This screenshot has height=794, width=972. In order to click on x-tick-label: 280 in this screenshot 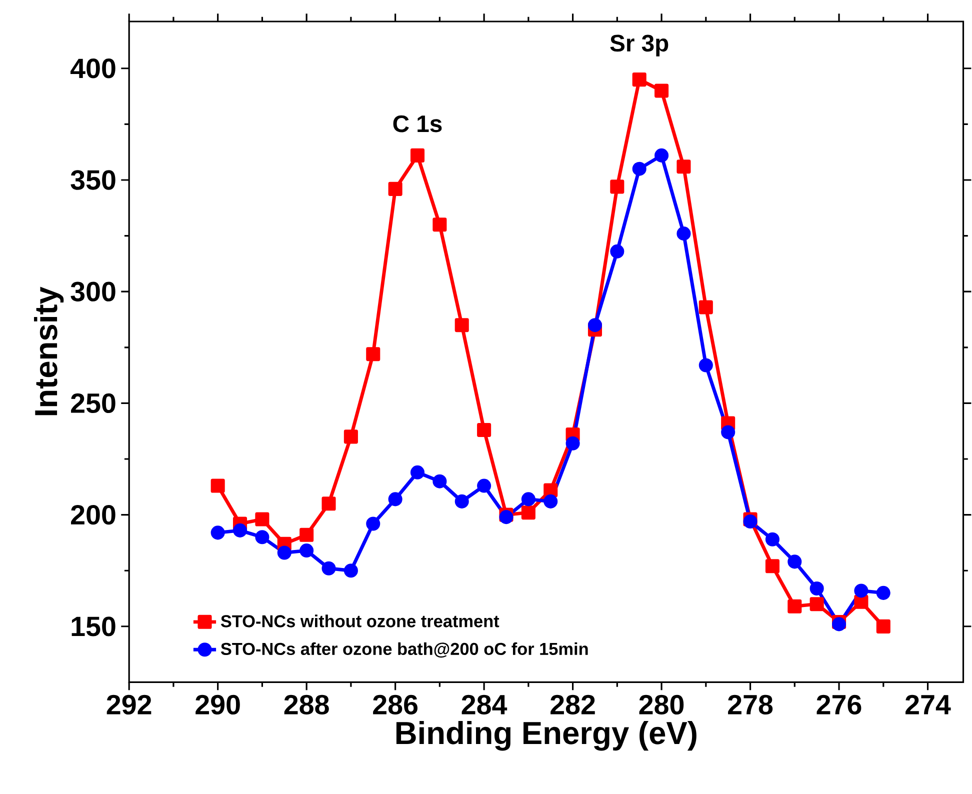, I will do `click(661, 704)`.